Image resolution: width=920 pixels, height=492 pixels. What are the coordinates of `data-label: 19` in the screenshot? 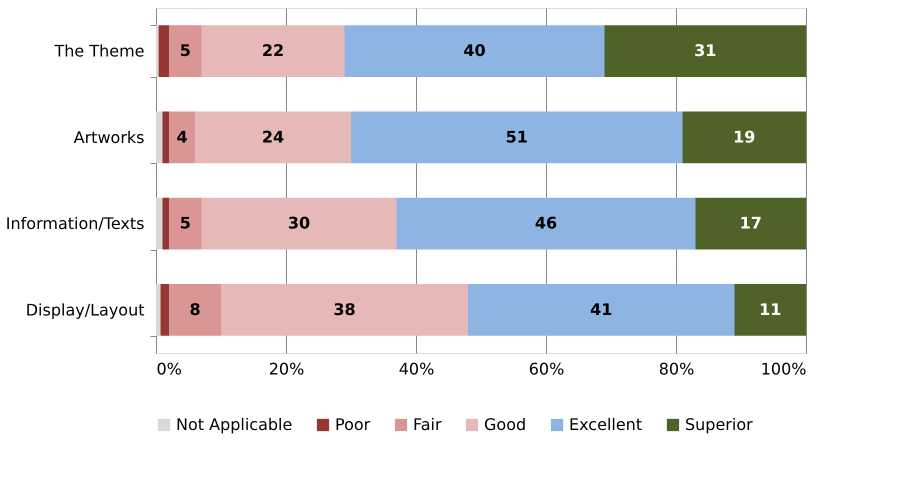 It's located at (744, 136).